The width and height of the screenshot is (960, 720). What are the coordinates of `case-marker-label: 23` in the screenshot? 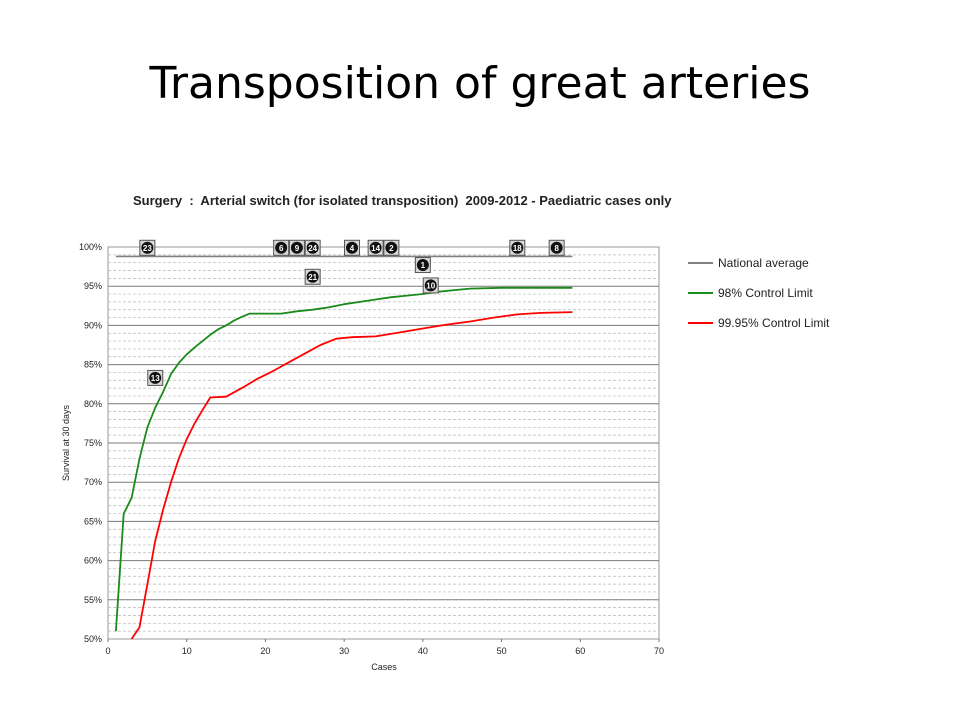 It's located at (147, 248).